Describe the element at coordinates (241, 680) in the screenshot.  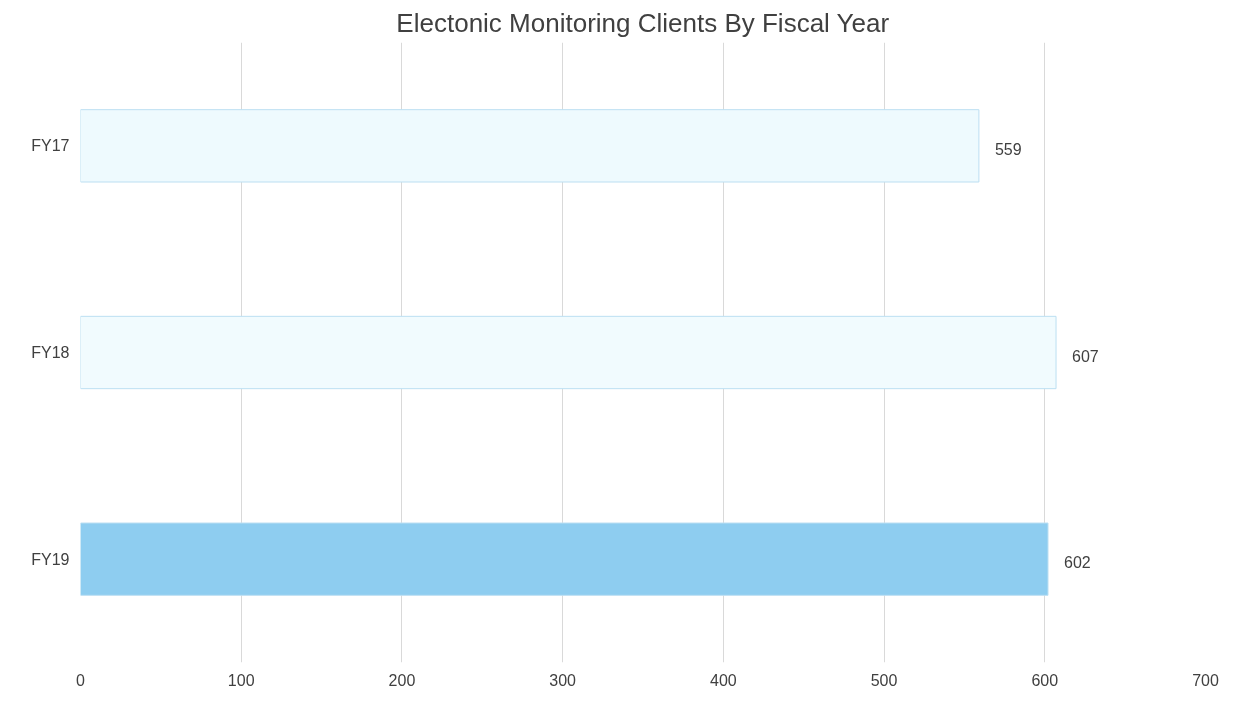
I see `x-tick-label: 100` at that location.